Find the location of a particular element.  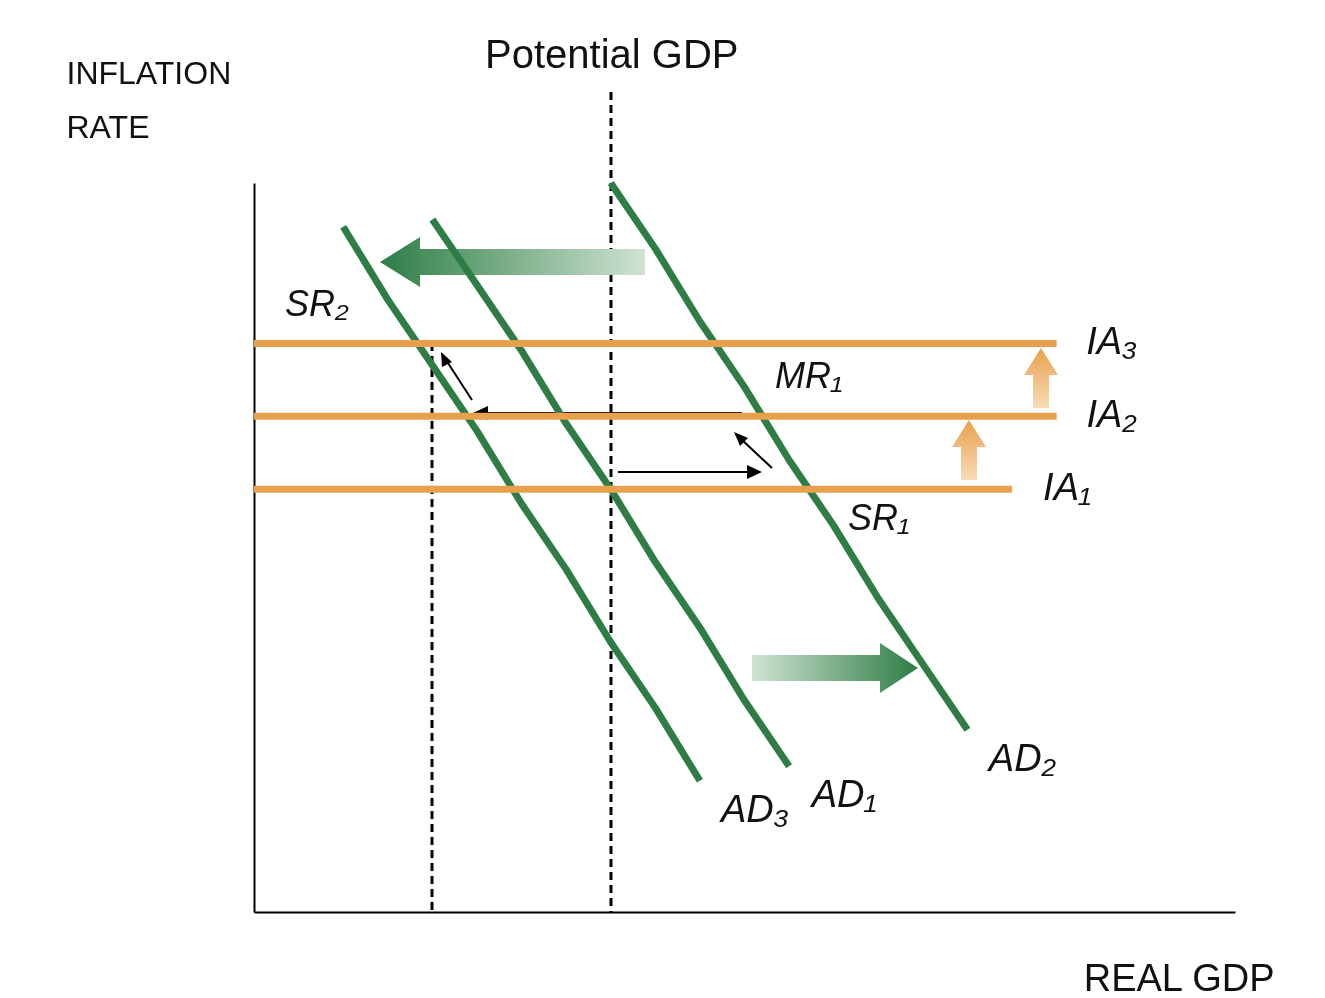

series-label: IA₂ is located at coordinates (1112, 414).